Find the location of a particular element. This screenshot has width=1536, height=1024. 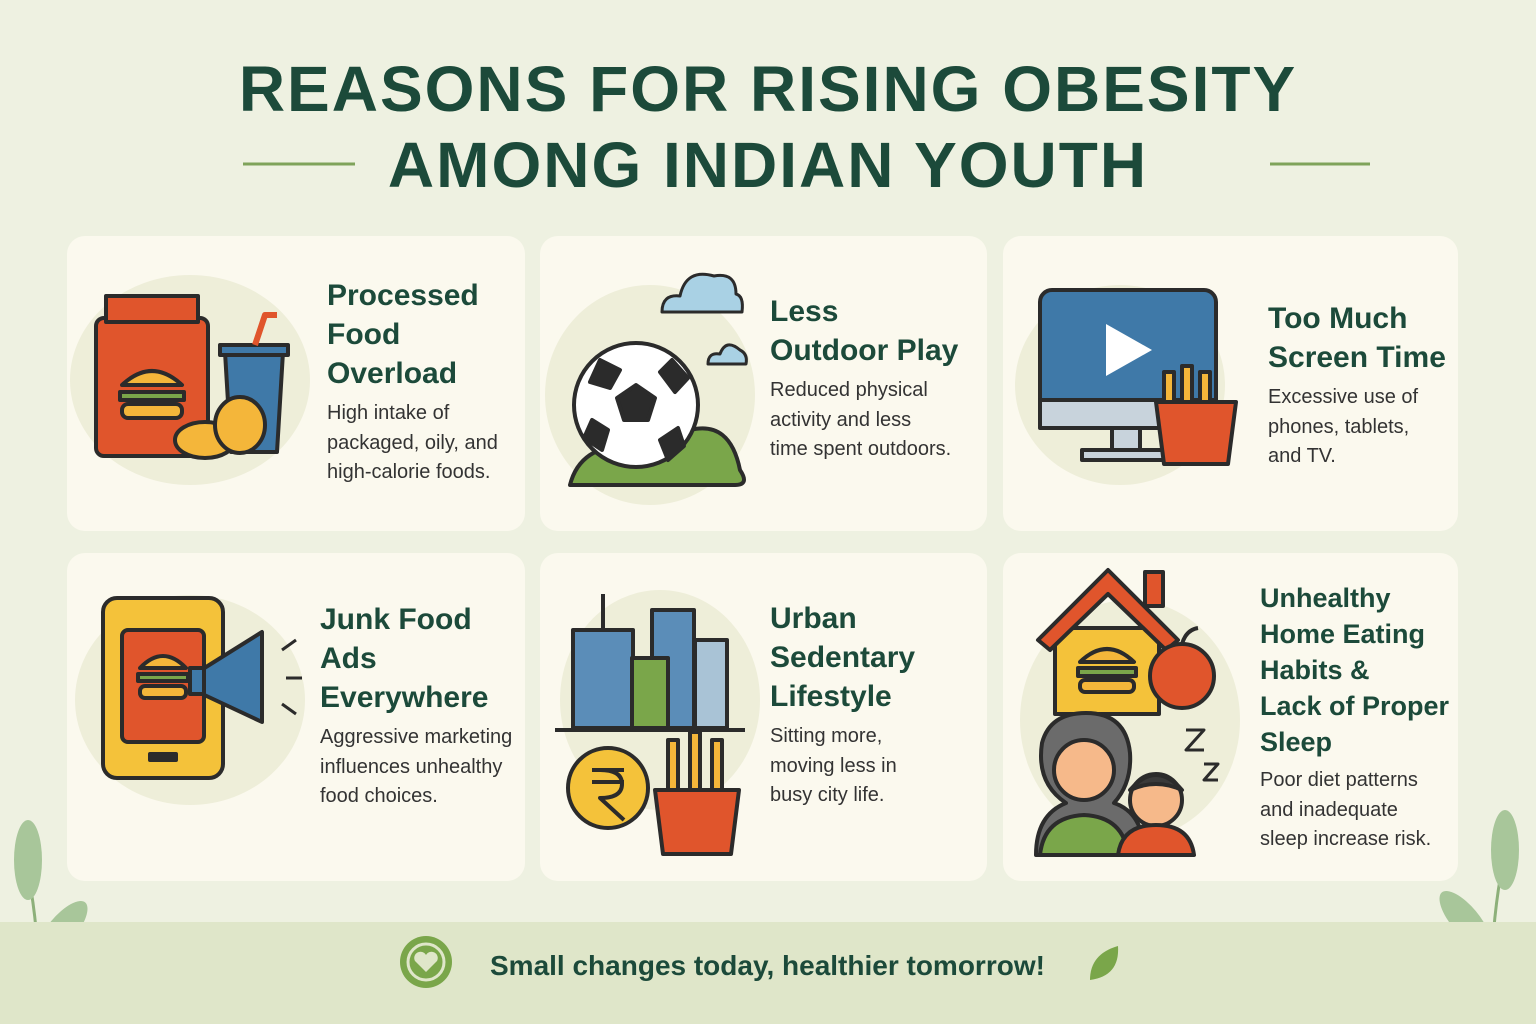

card-description-line: moving less in is located at coordinates (833, 765).